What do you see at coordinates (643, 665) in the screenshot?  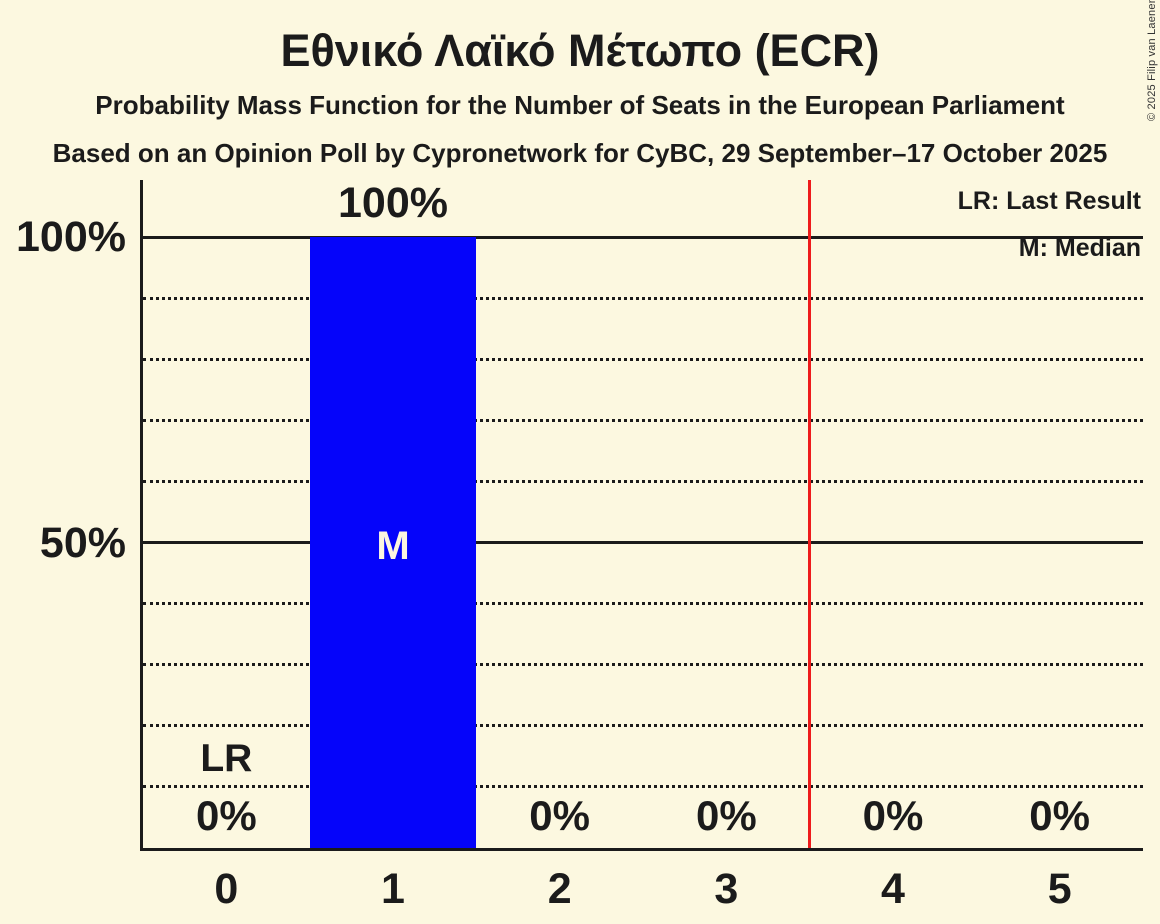 I see `gridline-dotted-30pct` at bounding box center [643, 665].